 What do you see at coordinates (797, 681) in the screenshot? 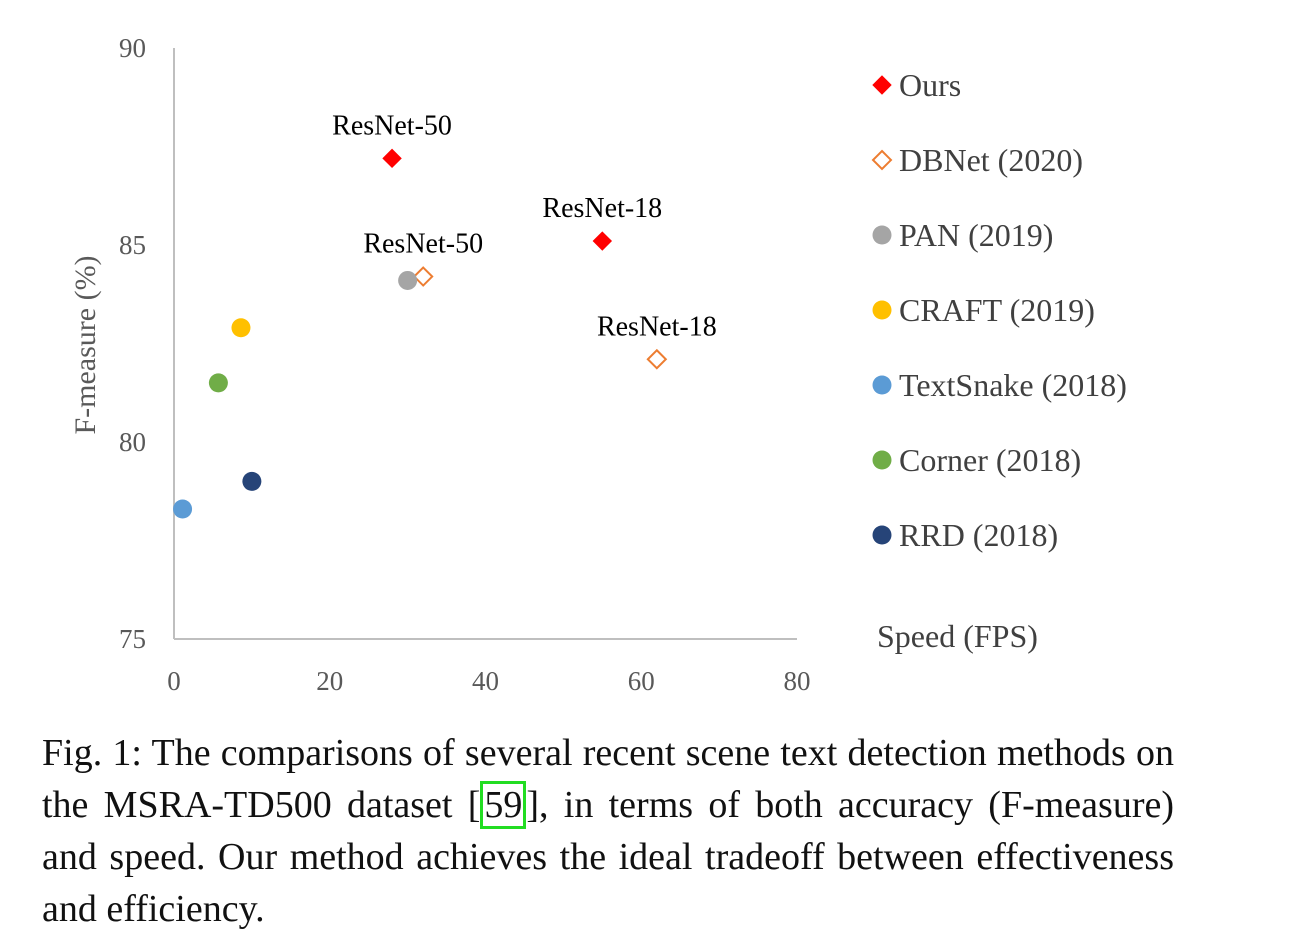
I see `x-tick-label: 80` at bounding box center [797, 681].